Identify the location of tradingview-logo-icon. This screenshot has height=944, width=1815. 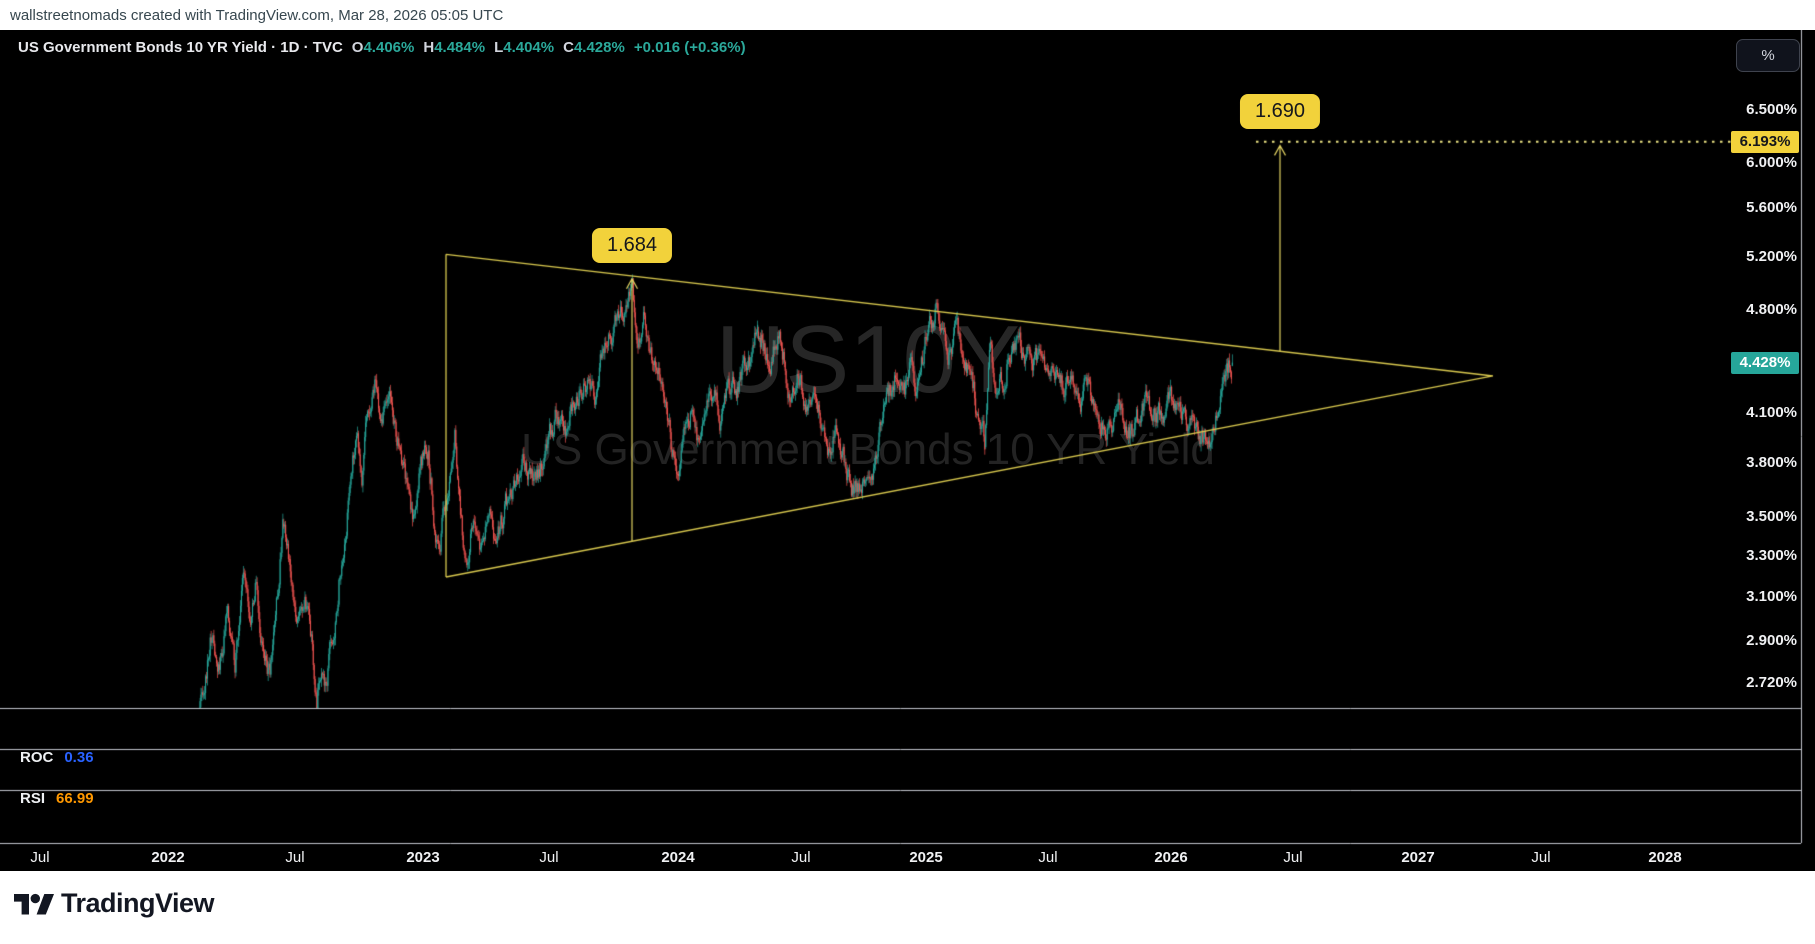
(34, 903).